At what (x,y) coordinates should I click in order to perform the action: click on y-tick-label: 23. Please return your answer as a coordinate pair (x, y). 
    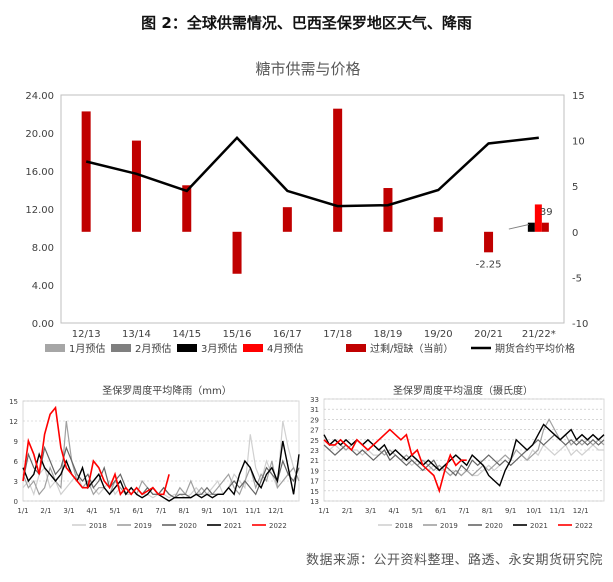
    Looking at the image, I should click on (314, 451).